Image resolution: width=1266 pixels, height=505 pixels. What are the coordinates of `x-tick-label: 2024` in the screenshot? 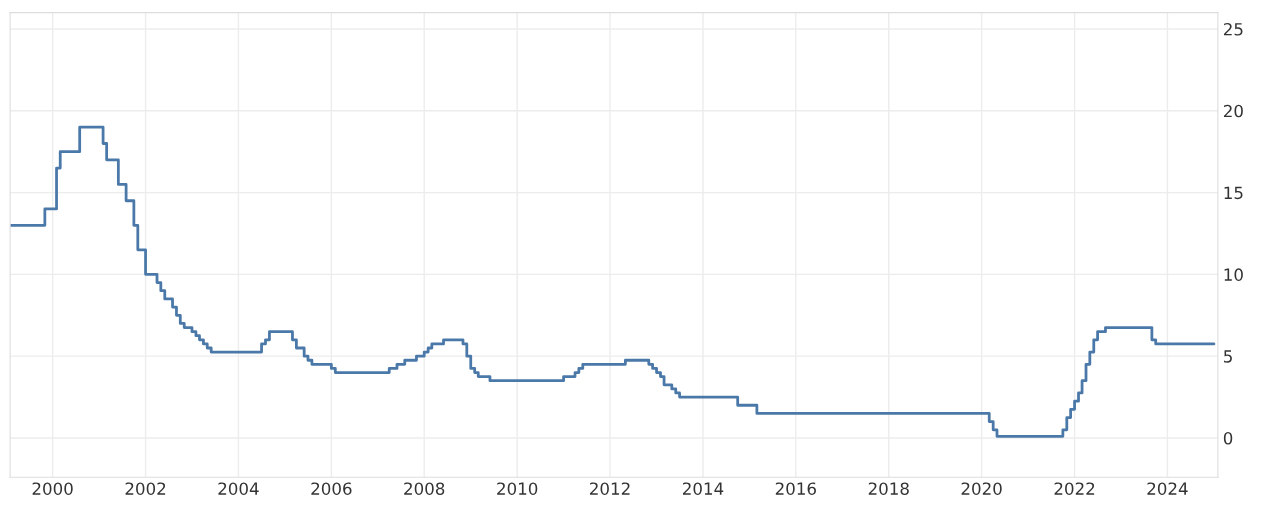 It's located at (1167, 488).